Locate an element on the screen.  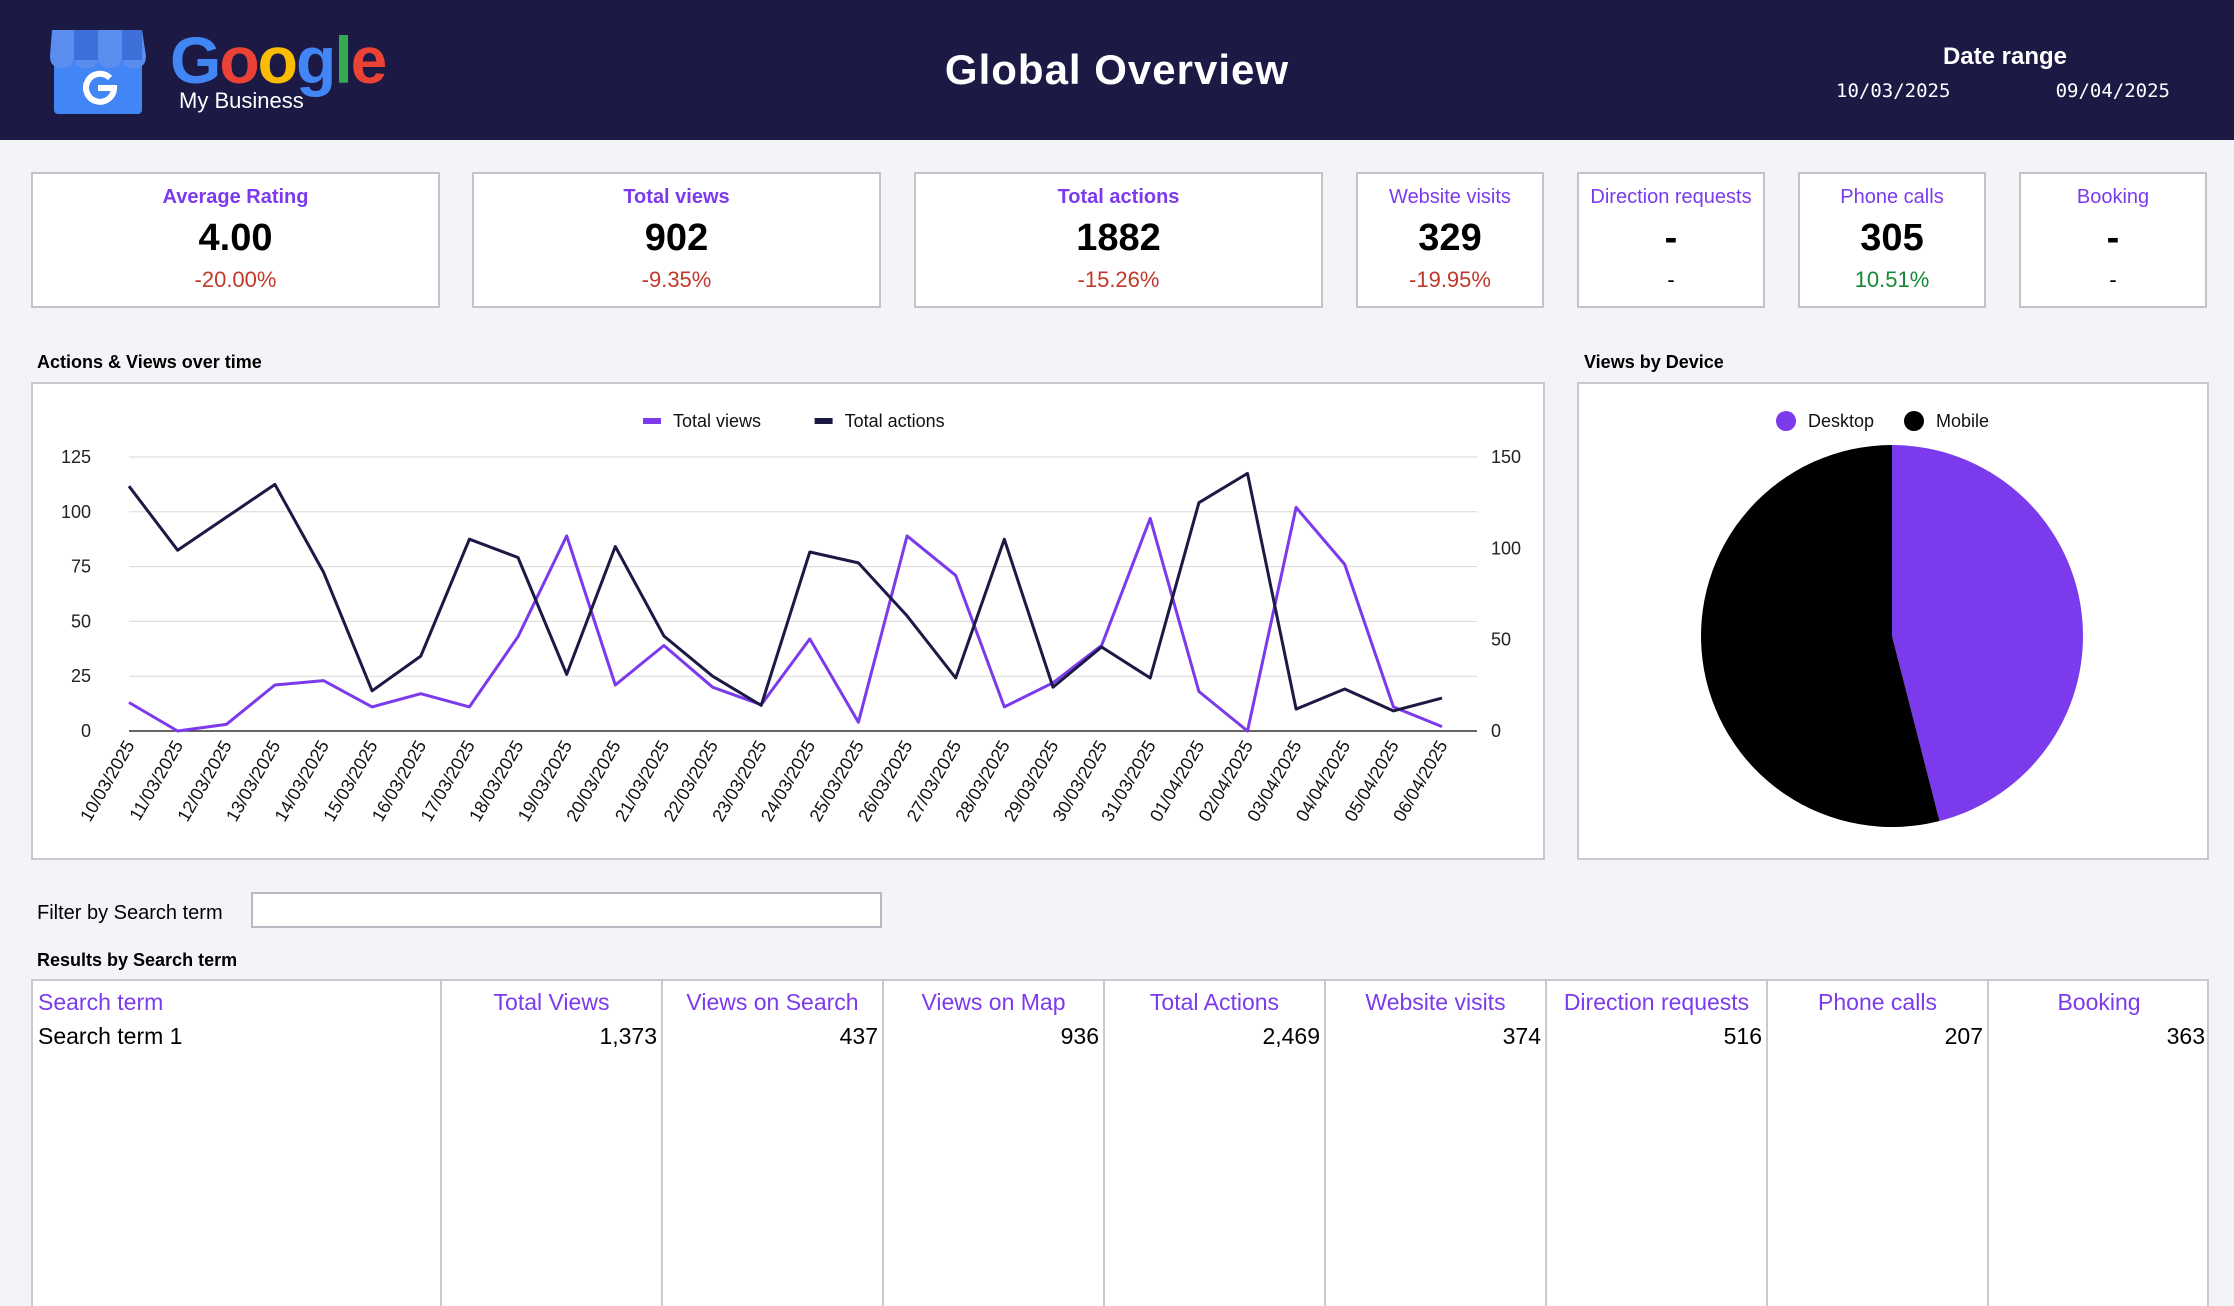
kpi-card-total-actions: Total actions 1882 -15.26% is located at coordinates (1118, 240).